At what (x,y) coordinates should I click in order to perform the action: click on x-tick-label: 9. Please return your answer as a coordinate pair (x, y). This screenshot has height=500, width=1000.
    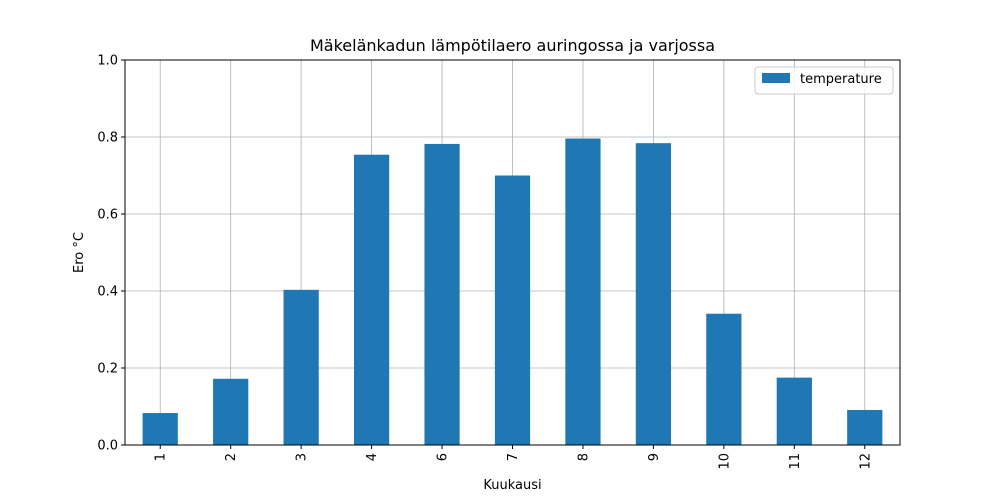
    Looking at the image, I should click on (654, 457).